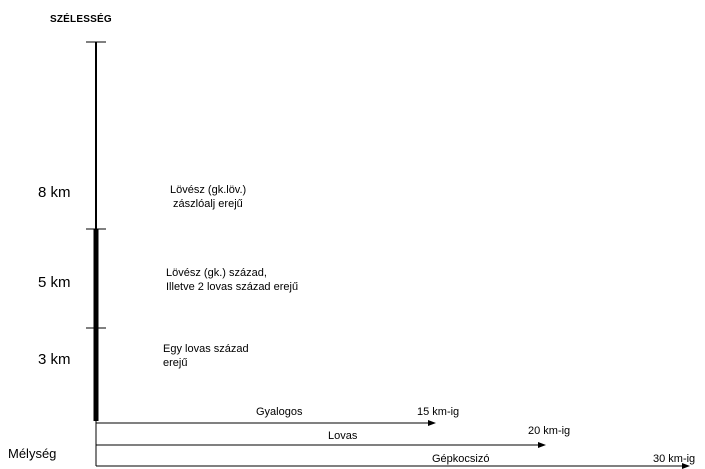 This screenshot has height=469, width=705. What do you see at coordinates (81, 19) in the screenshot?
I see `diagram-title: SZÉLESSÉG` at bounding box center [81, 19].